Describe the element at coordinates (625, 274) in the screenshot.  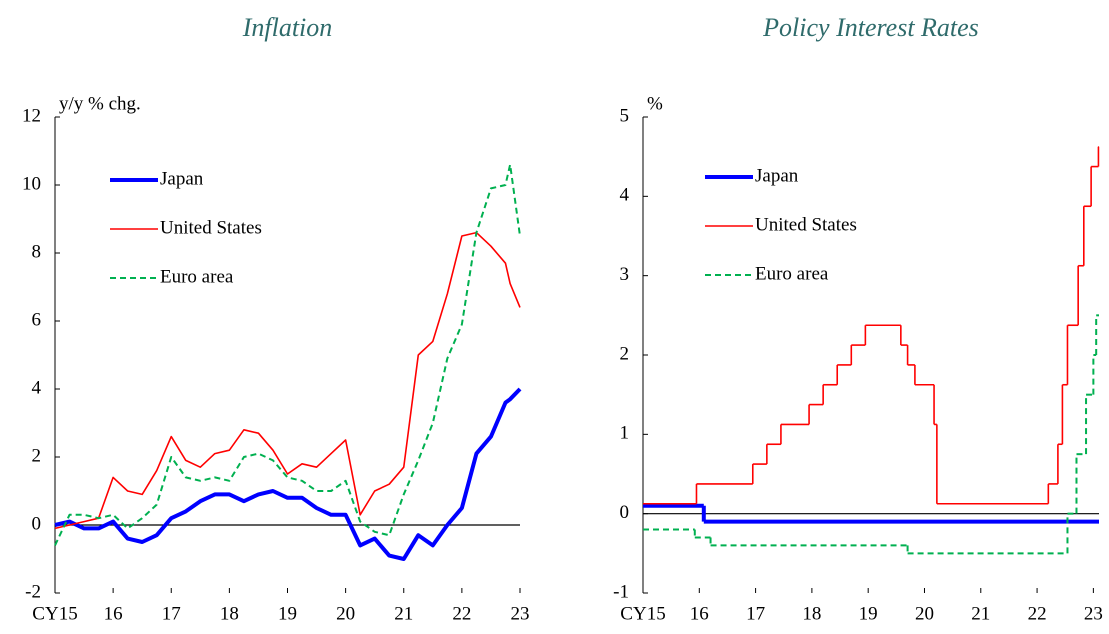
I see `y-tick-label: 3` at that location.